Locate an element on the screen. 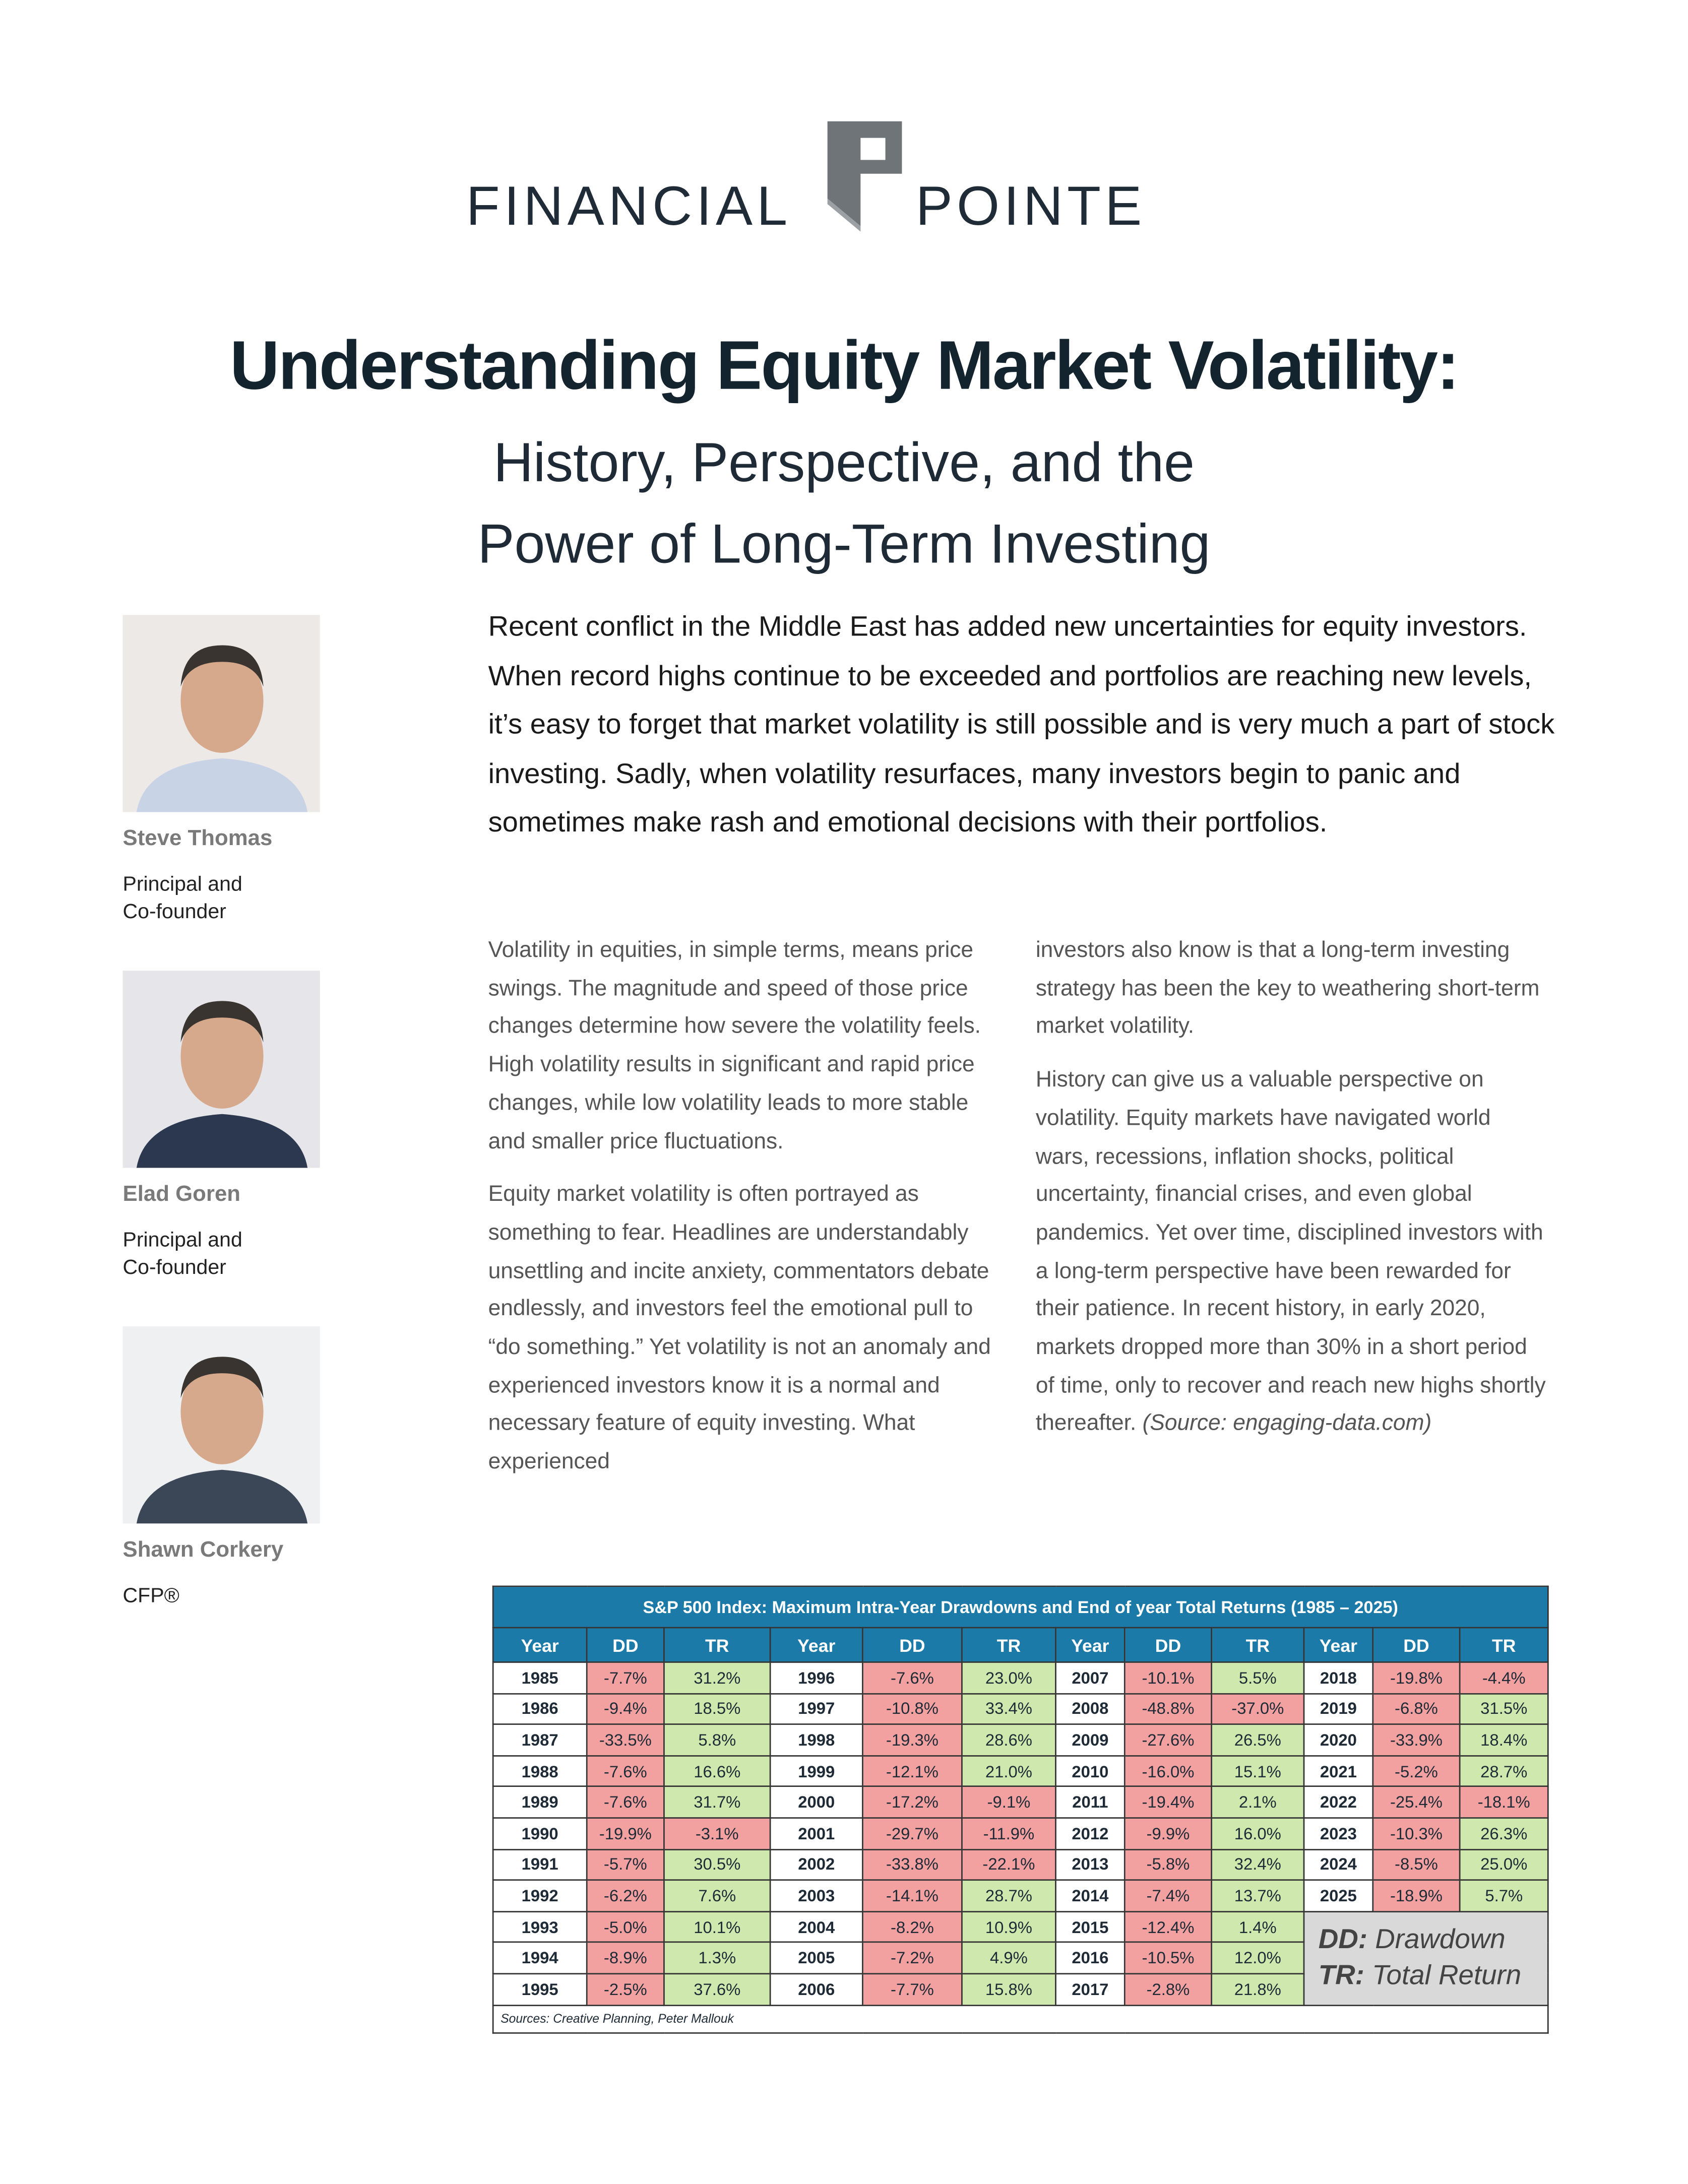  cell: 2024 is located at coordinates (1338, 1864).